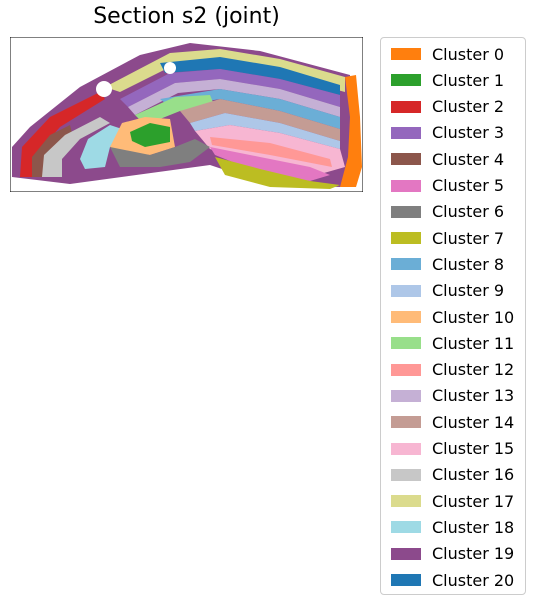  I want to click on legend-item: Cluster 9, so click(447, 291).